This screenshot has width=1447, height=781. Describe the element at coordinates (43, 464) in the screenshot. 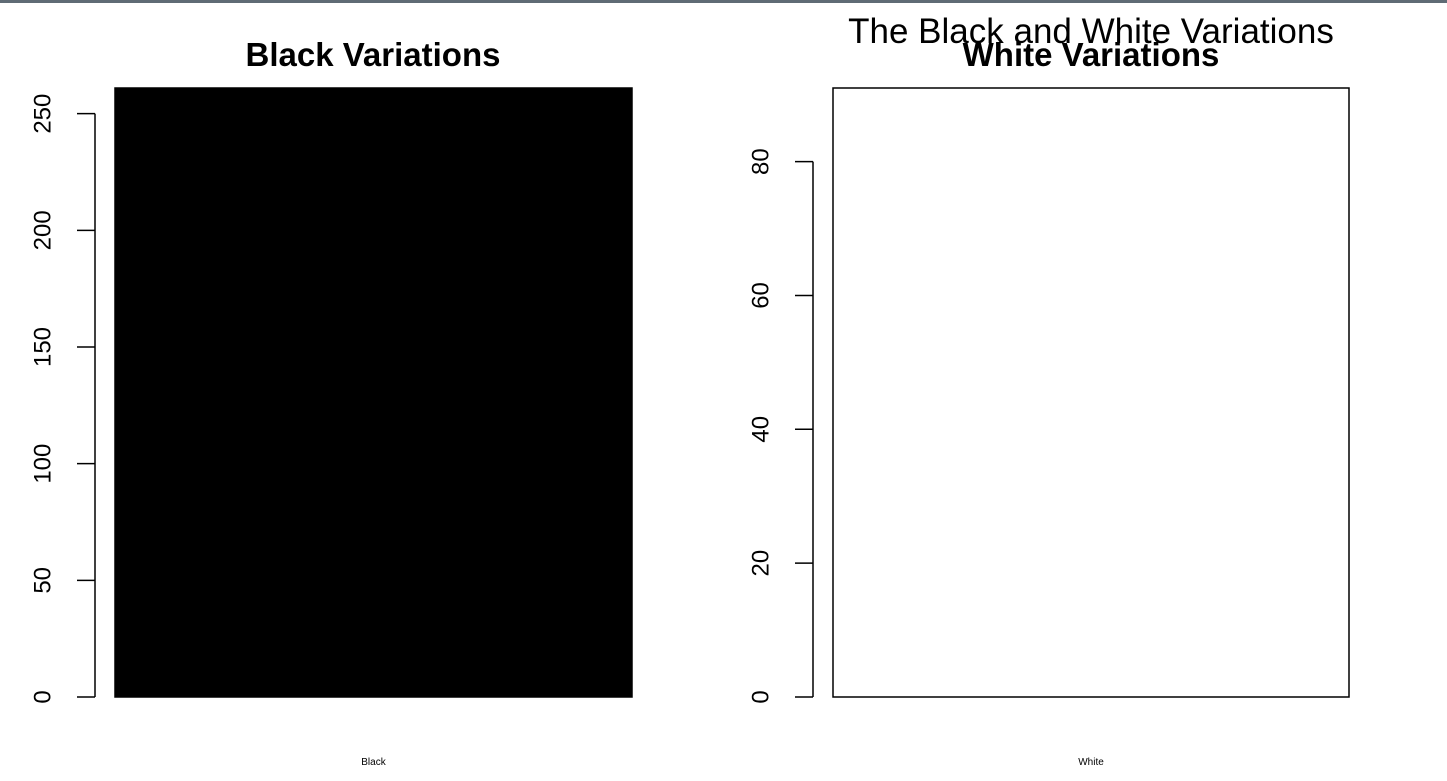

I see `black-chart-y-tick-label: 100` at that location.